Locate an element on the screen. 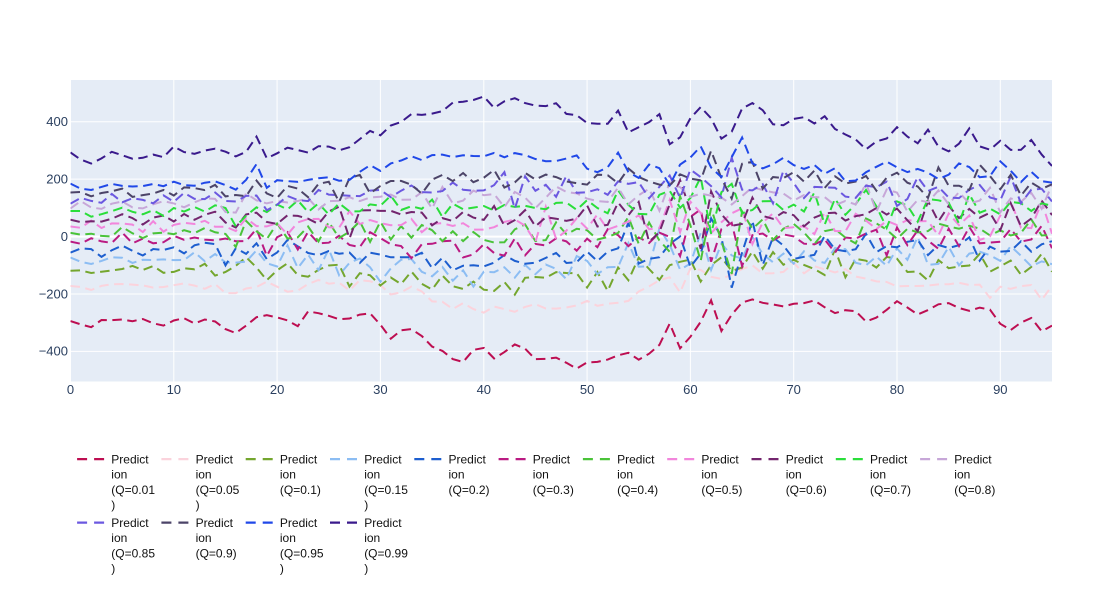 The height and width of the screenshot is (600, 1102). svg-text: 30 is located at coordinates (380, 389).